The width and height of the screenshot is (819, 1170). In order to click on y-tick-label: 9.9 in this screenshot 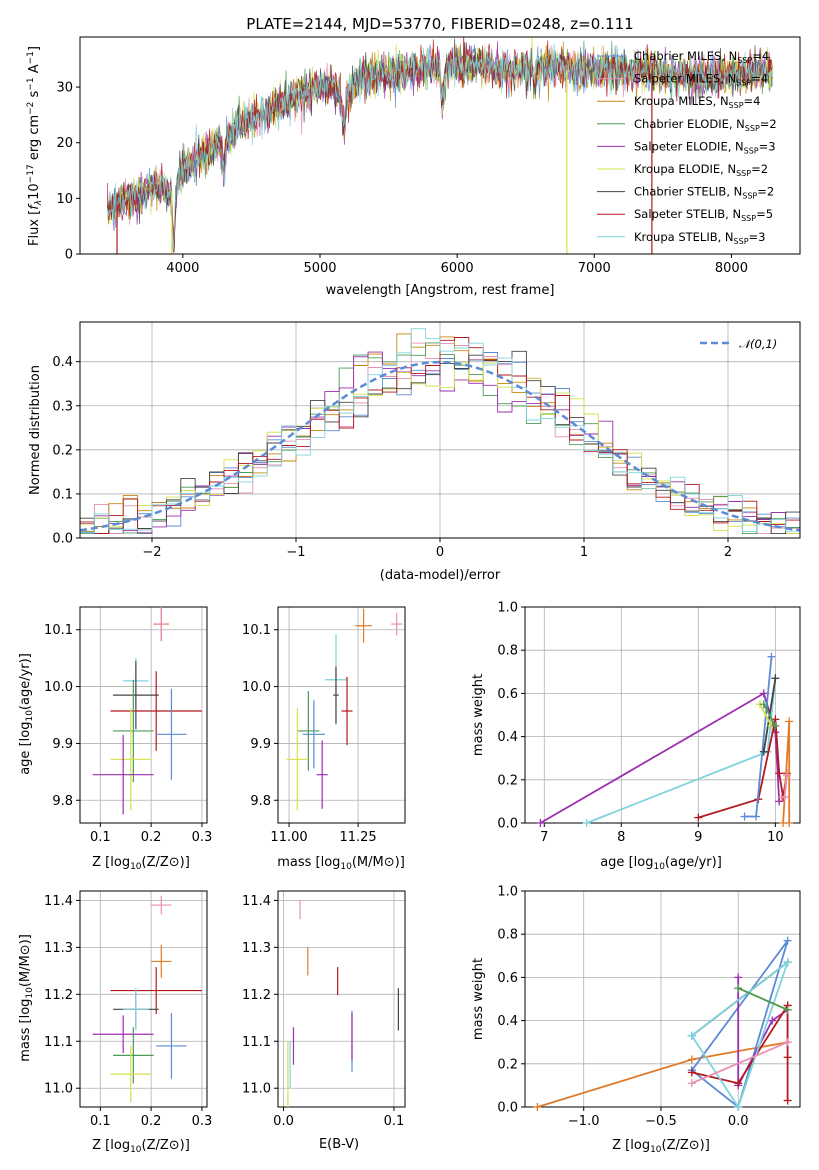, I will do `click(260, 744)`.